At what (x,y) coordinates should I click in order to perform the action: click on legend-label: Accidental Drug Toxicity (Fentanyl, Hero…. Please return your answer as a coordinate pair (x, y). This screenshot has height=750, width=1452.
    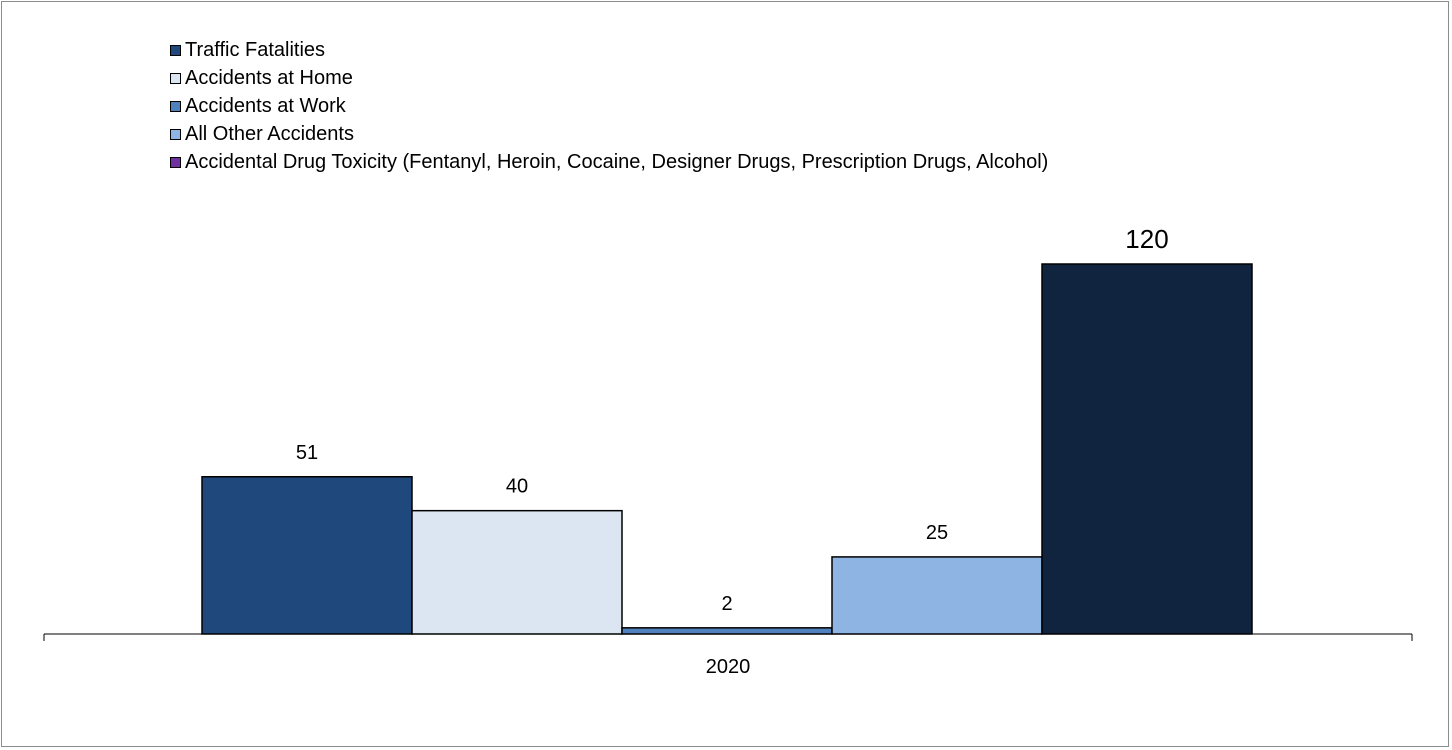
    Looking at the image, I should click on (617, 161).